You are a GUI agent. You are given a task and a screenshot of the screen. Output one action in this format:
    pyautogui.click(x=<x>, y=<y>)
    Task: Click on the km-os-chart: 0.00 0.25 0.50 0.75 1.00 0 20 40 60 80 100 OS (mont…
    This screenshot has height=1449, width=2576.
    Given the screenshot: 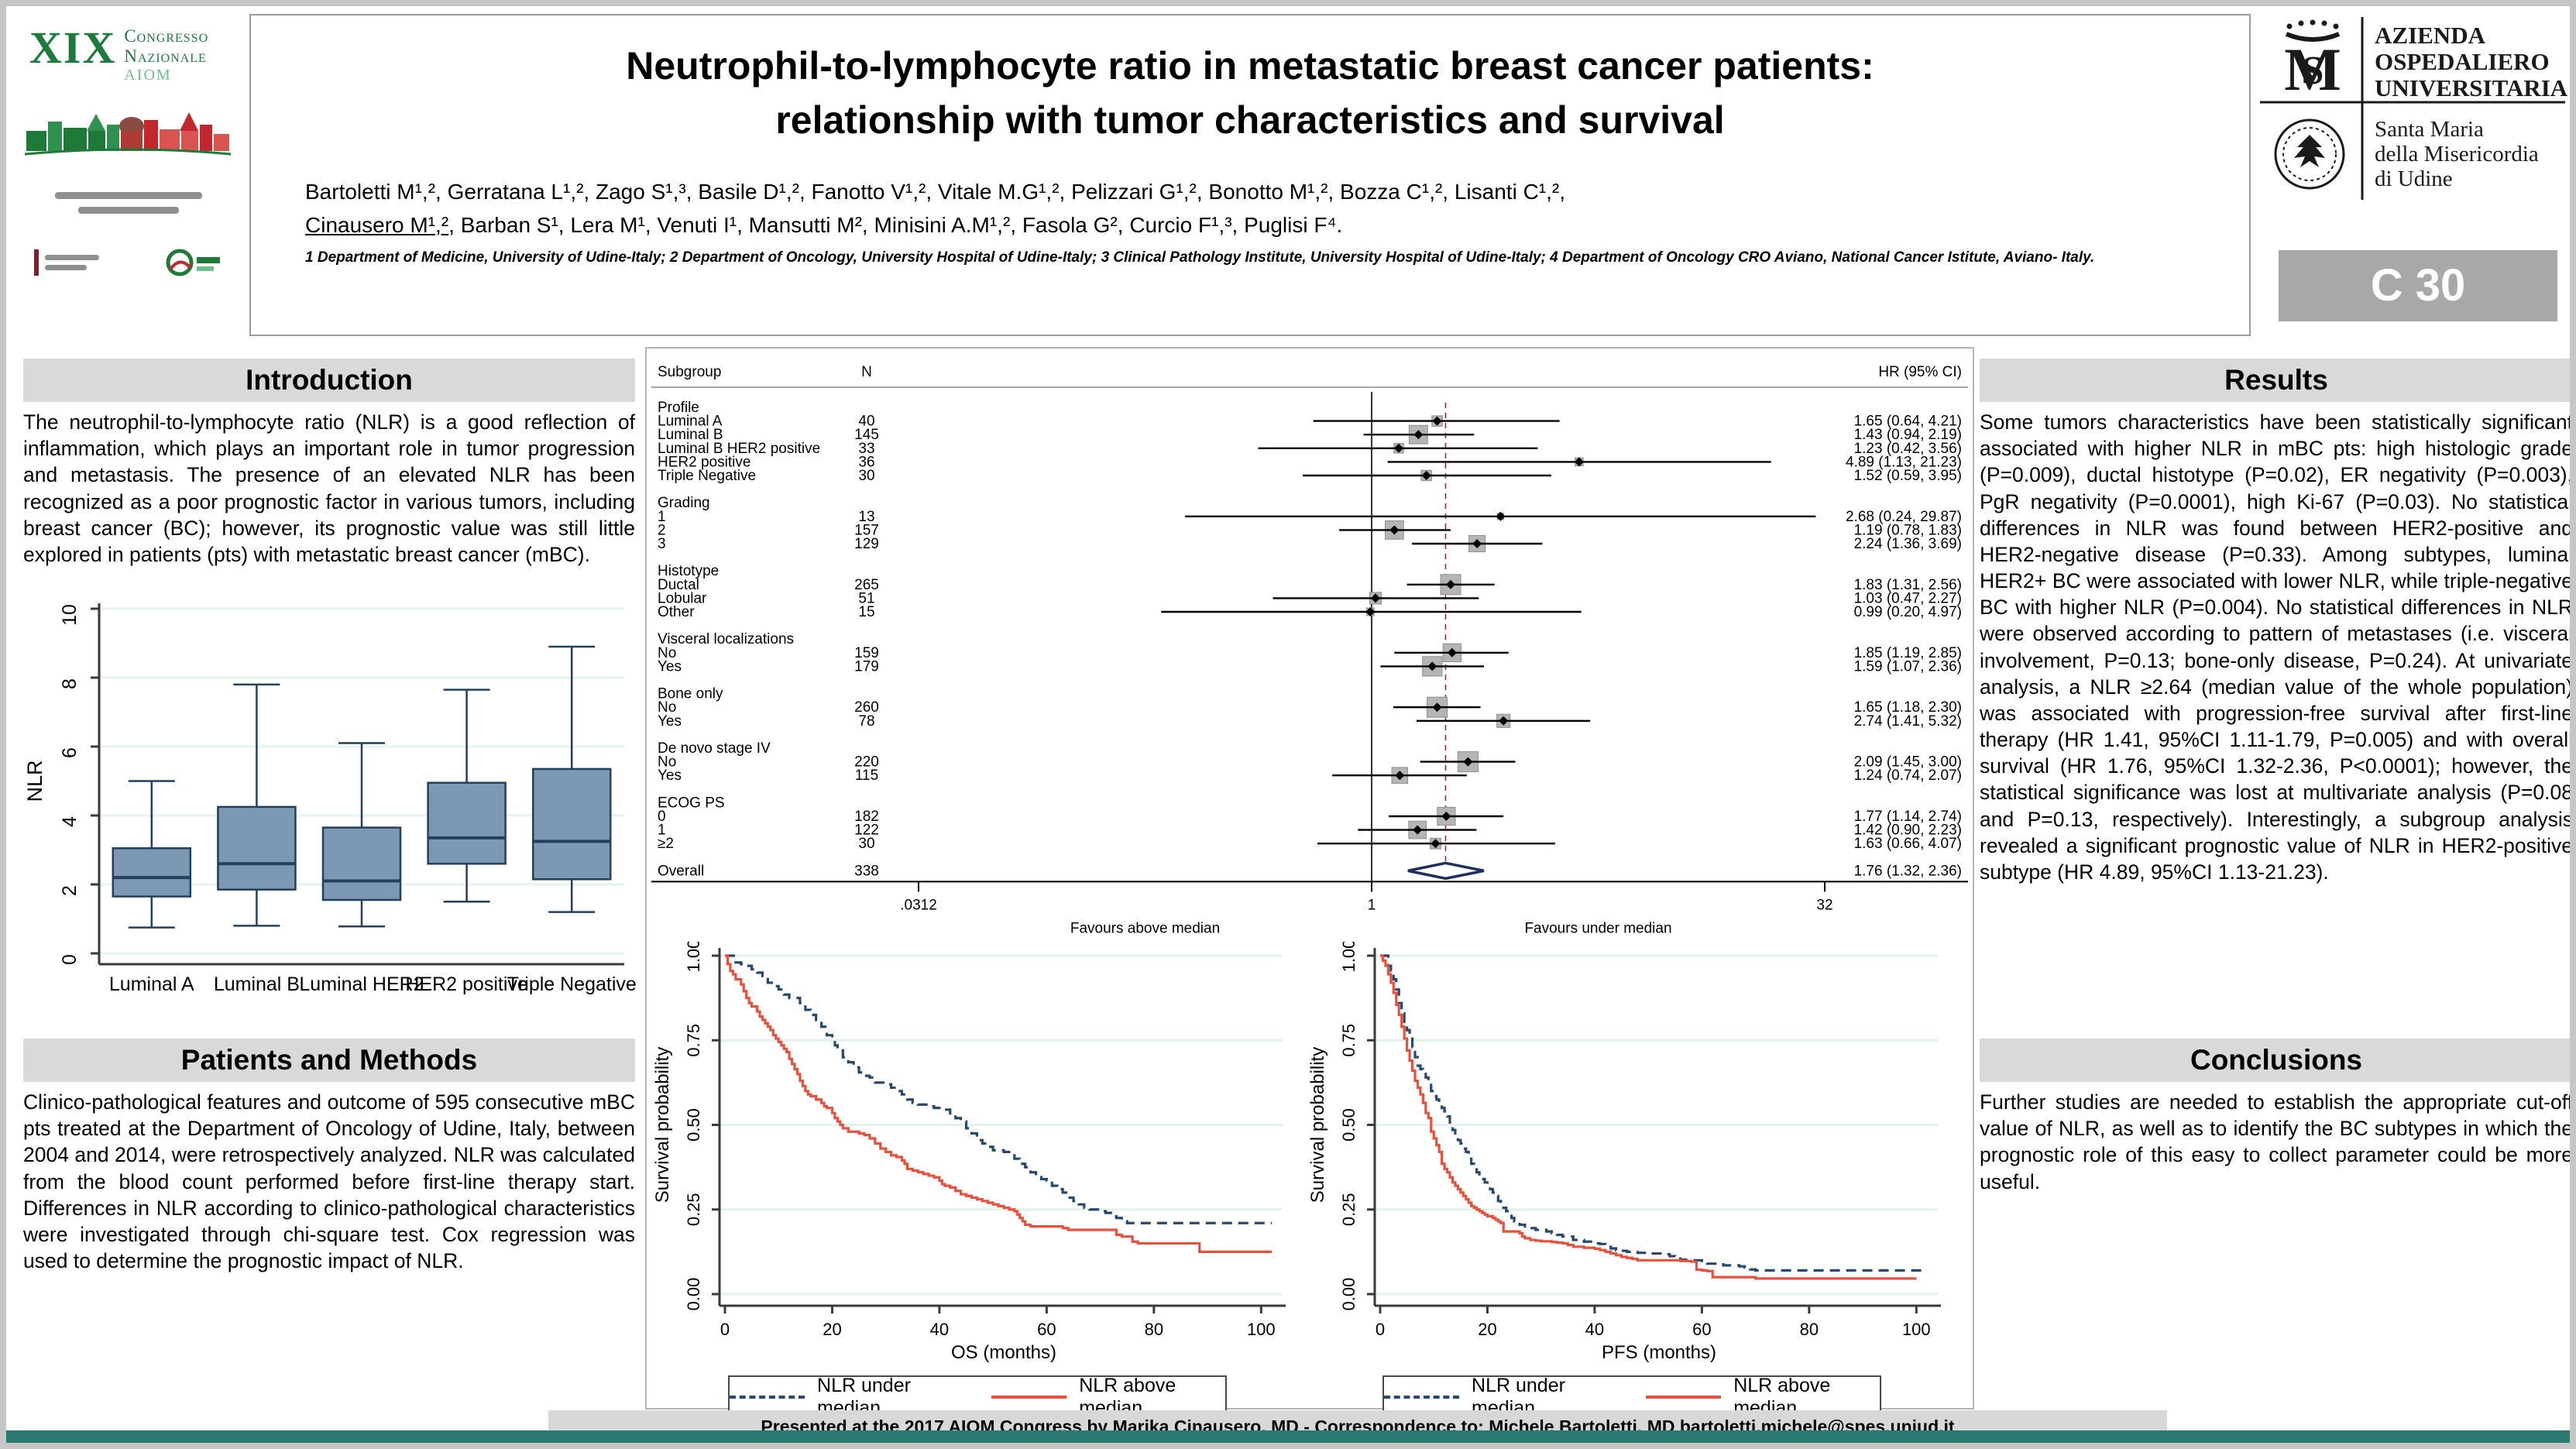 What is the action you would take?
    pyautogui.click(x=969, y=1152)
    